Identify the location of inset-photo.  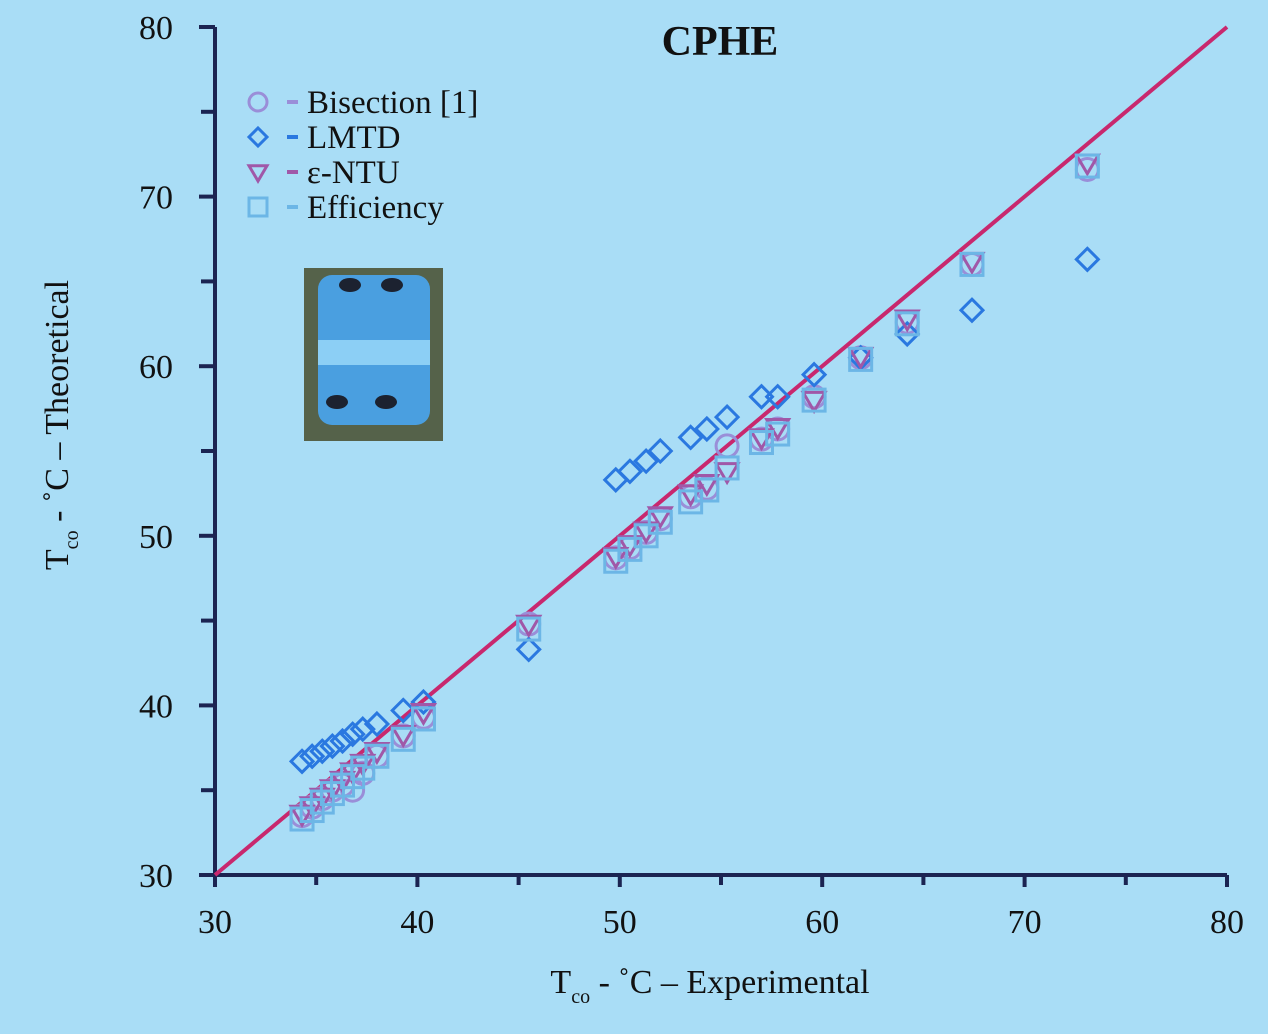
(373, 354).